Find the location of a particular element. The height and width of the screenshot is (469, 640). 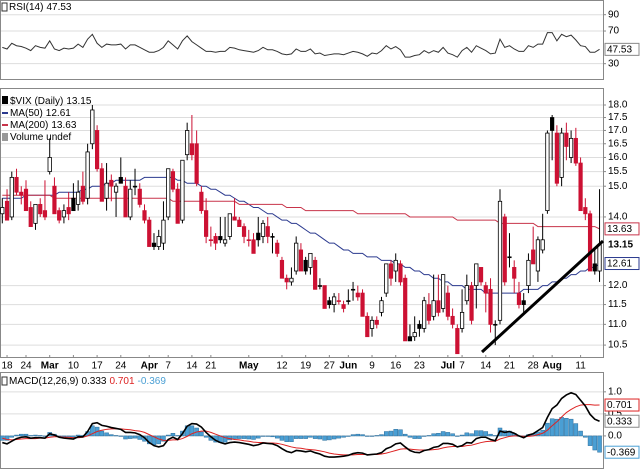

x-tick-label: 23 is located at coordinates (420, 366).